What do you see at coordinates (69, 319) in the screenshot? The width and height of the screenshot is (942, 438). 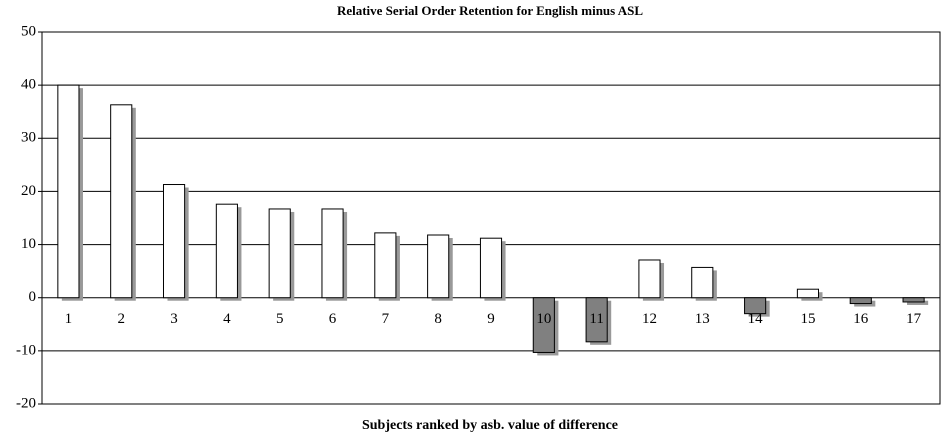 I see `x-tick-label: 1` at bounding box center [69, 319].